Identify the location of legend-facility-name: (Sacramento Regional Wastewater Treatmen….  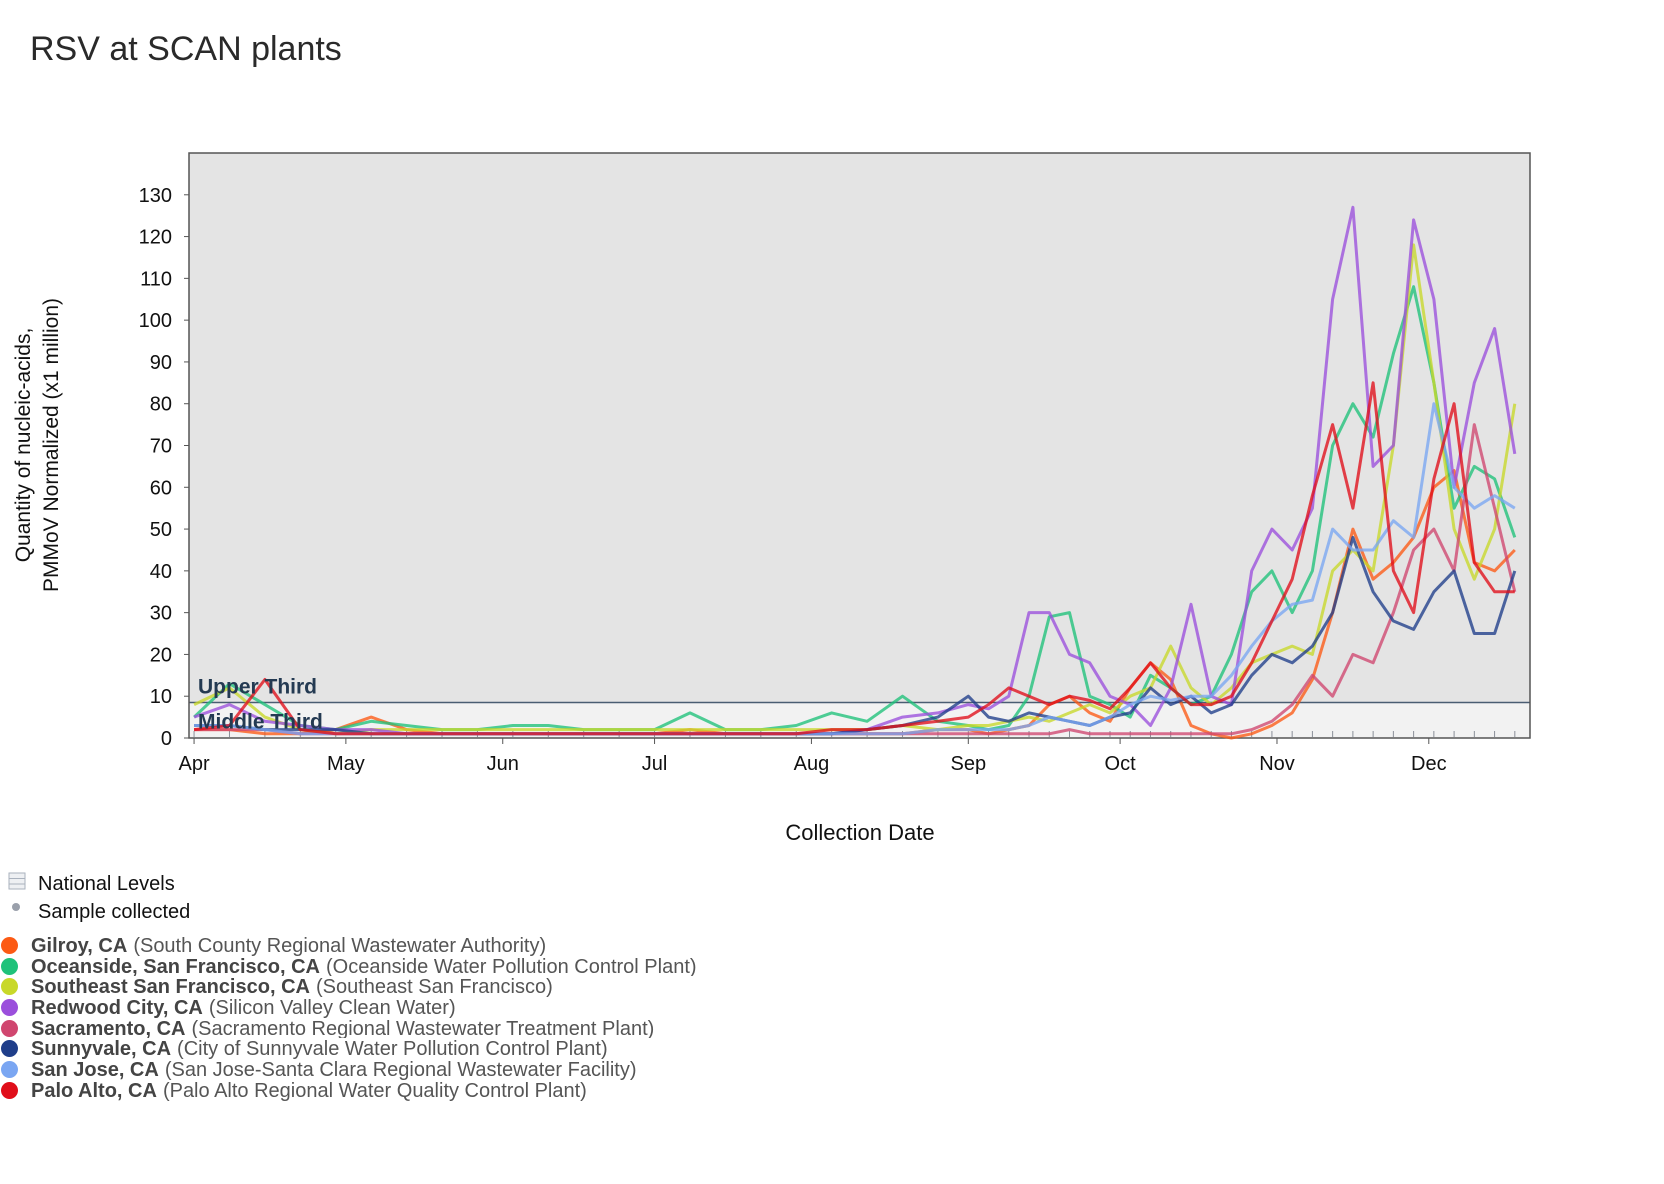
(423, 1028).